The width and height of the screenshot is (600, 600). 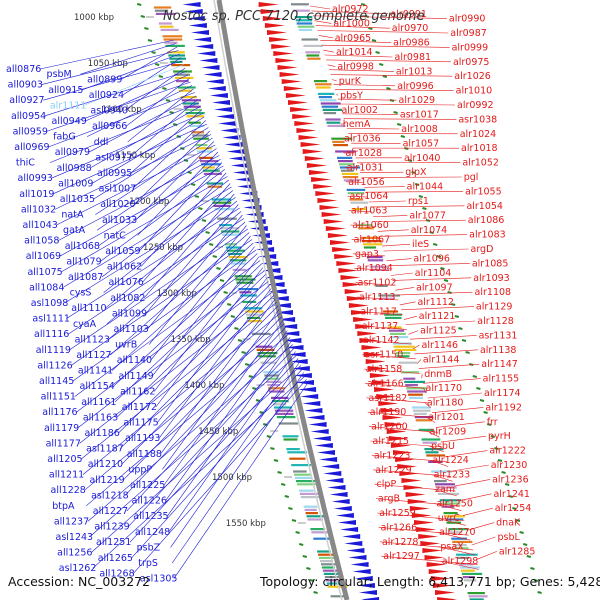 What do you see at coordinates (367, 254) in the screenshot?
I see `right-gene-label: gap3` at bounding box center [367, 254].